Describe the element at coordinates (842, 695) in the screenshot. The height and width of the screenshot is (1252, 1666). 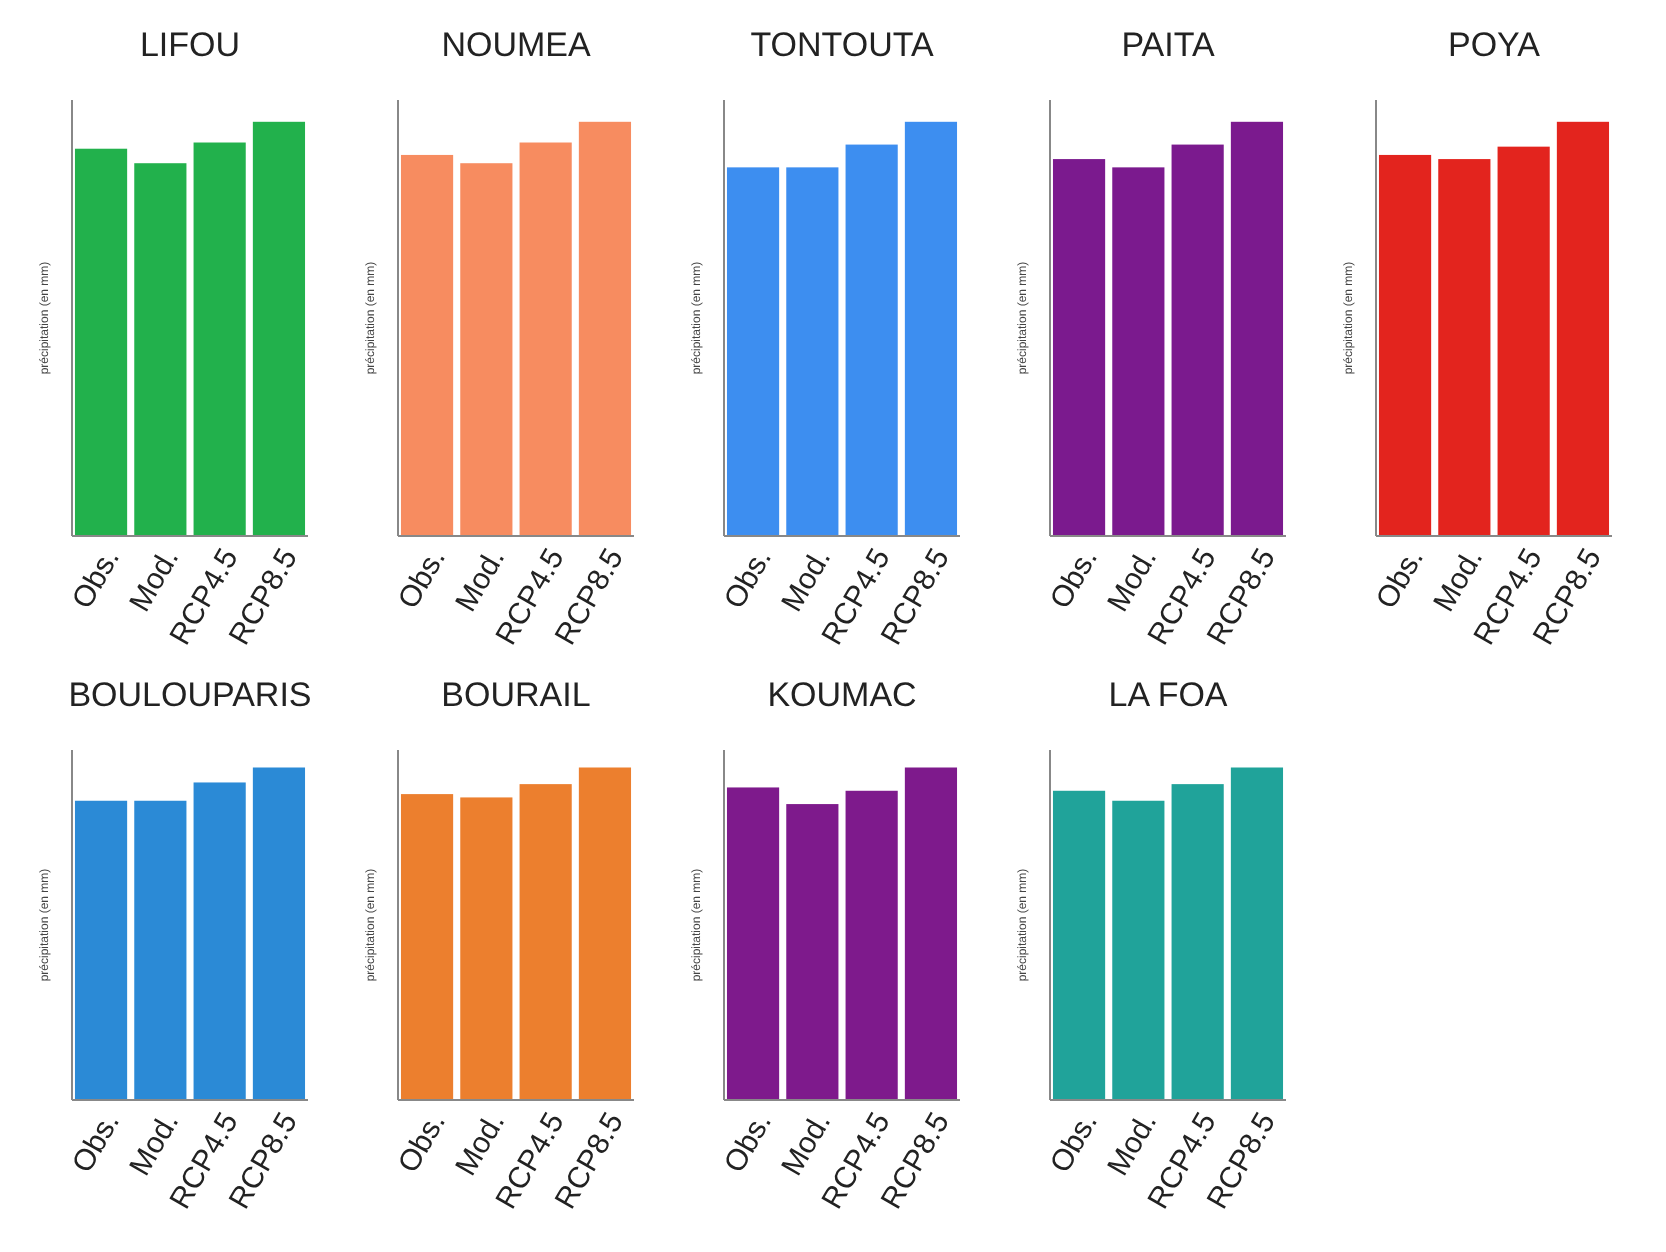
I see `chart-title: KOUMAC` at that location.